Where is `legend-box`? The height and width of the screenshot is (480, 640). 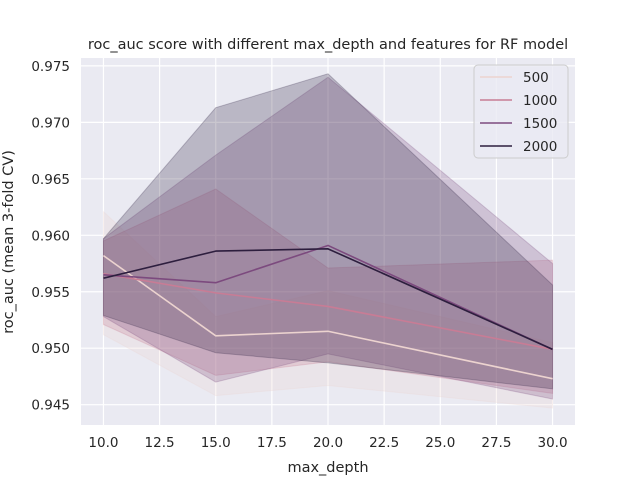 legend-box is located at coordinates (521, 111).